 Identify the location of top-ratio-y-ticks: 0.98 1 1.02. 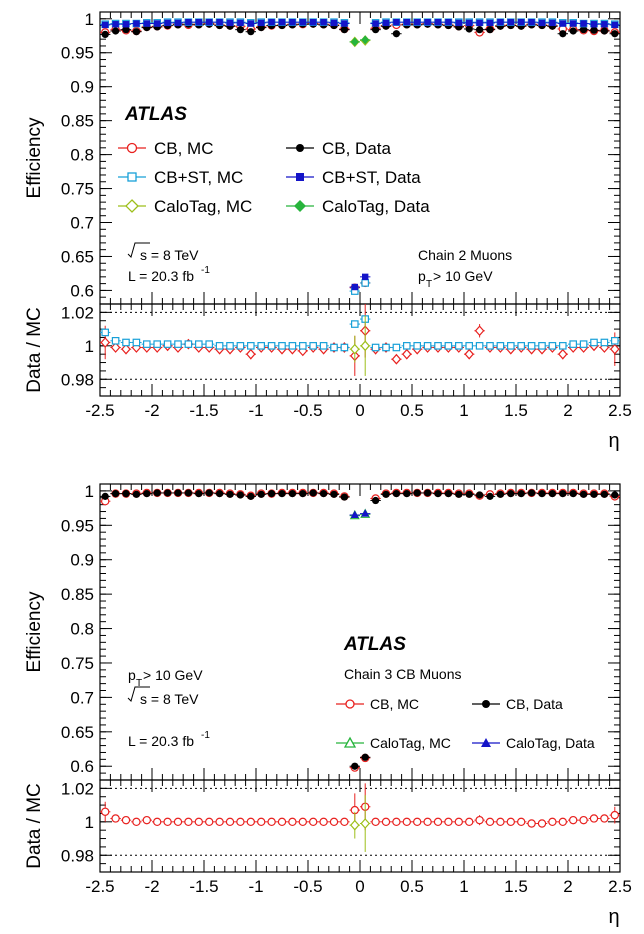
(340, 350).